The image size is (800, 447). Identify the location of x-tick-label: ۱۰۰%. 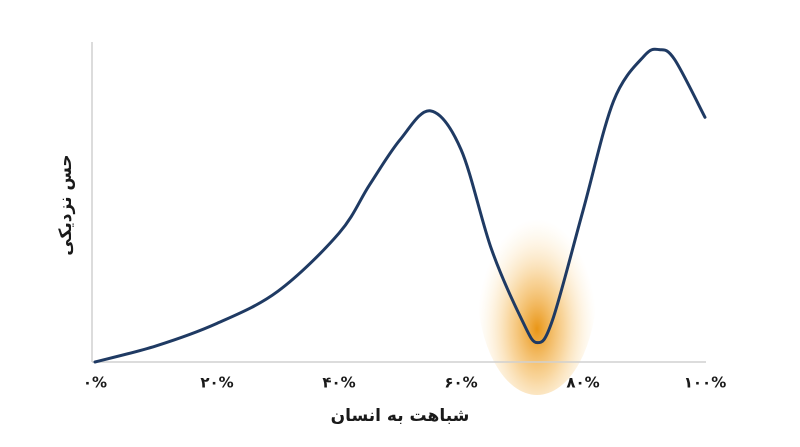
(705, 383).